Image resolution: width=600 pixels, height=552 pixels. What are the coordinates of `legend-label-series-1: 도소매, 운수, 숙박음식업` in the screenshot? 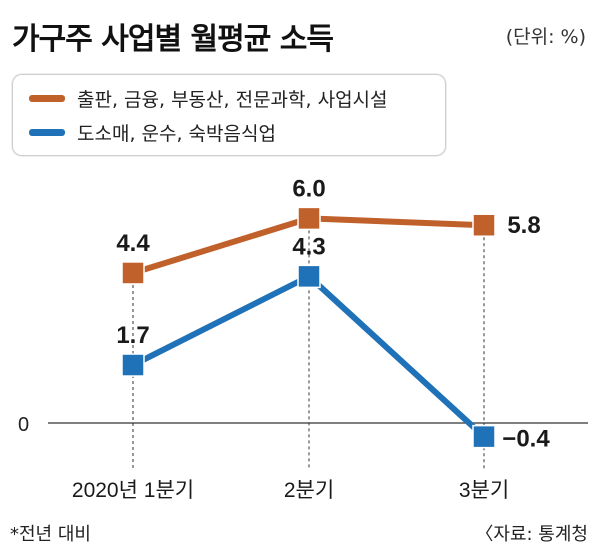 It's located at (176, 134).